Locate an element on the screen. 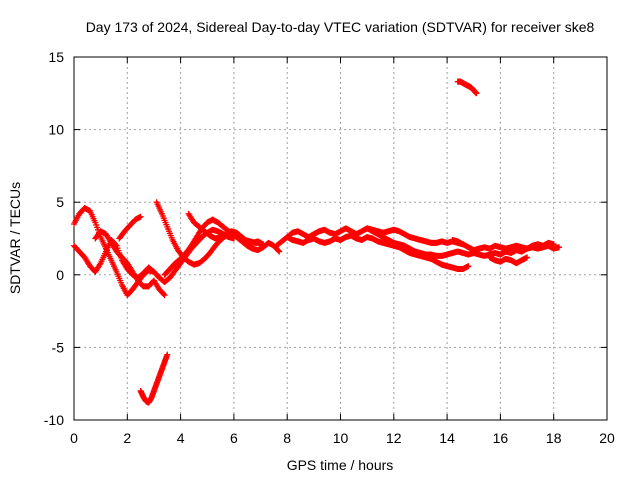 The height and width of the screenshot is (480, 640). x-tick-label: 2 is located at coordinates (127, 438).